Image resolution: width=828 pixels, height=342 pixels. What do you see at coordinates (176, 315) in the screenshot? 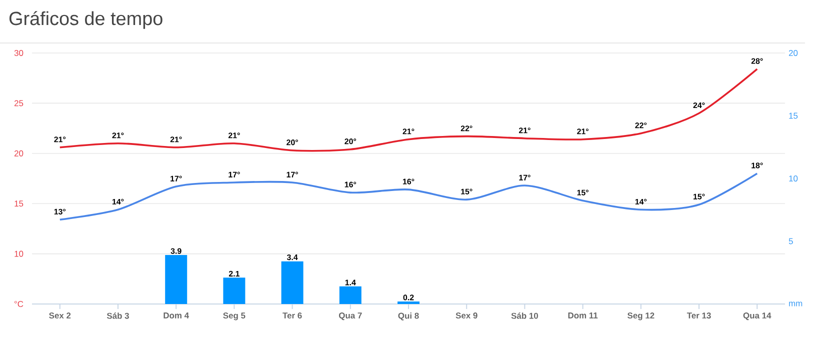
I see `x-tick-label: Dom 4` at bounding box center [176, 315].